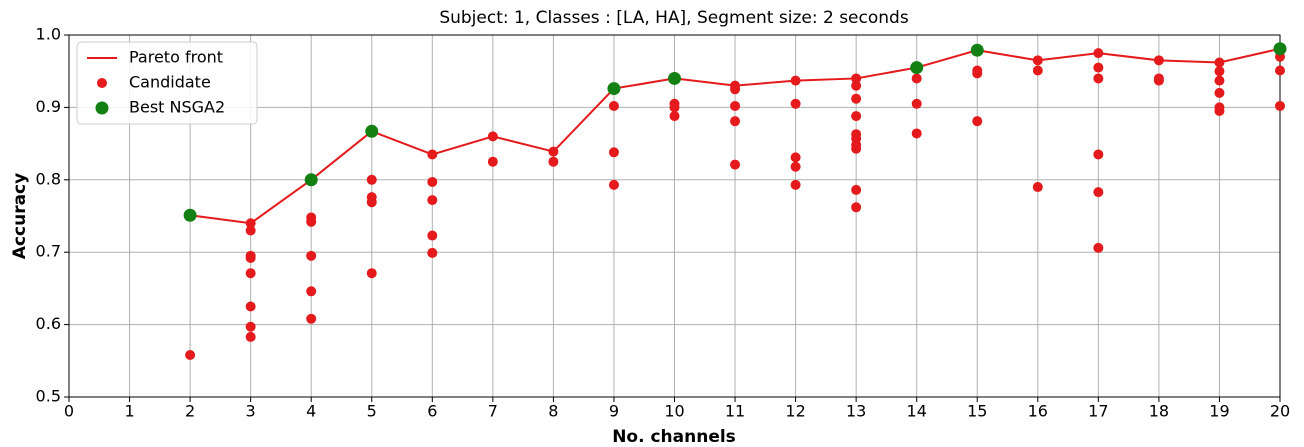  What do you see at coordinates (170, 82) in the screenshot?
I see `legend-label: Candidate` at bounding box center [170, 82].